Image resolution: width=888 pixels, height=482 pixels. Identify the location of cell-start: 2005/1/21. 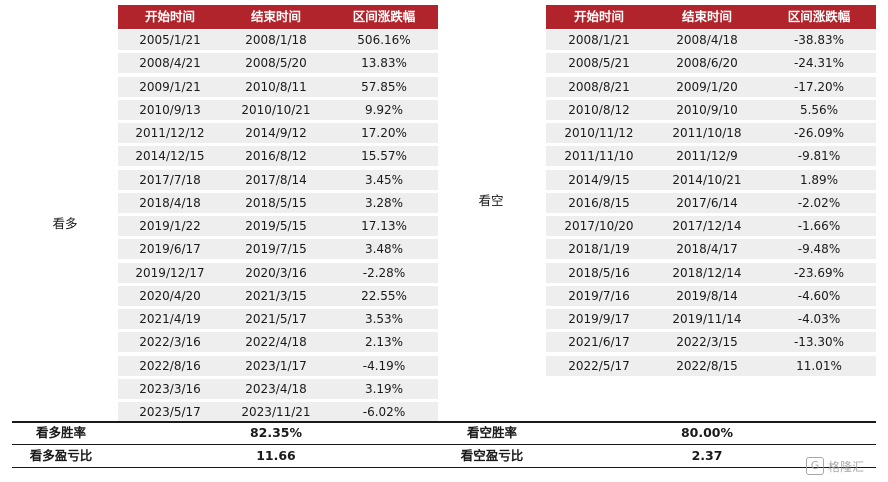
(170, 40).